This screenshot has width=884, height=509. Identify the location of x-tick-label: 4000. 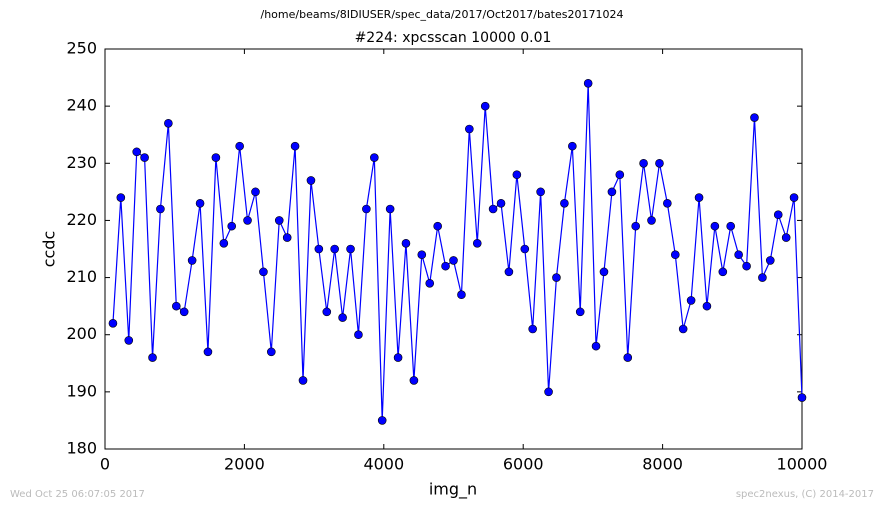
(383, 464).